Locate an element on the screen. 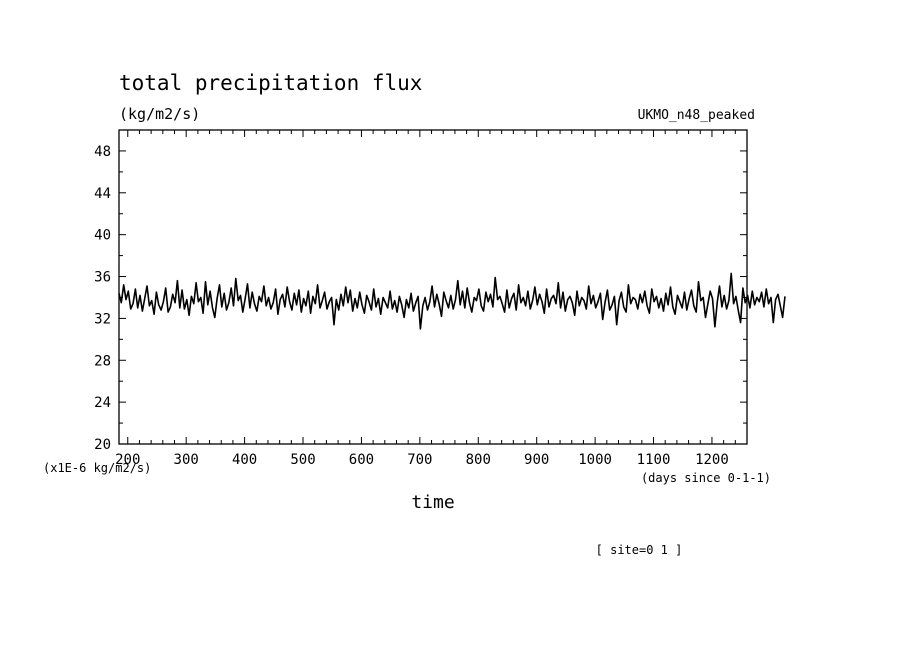 This screenshot has width=904, height=654. x-tick-label: 200 is located at coordinates (127, 460).